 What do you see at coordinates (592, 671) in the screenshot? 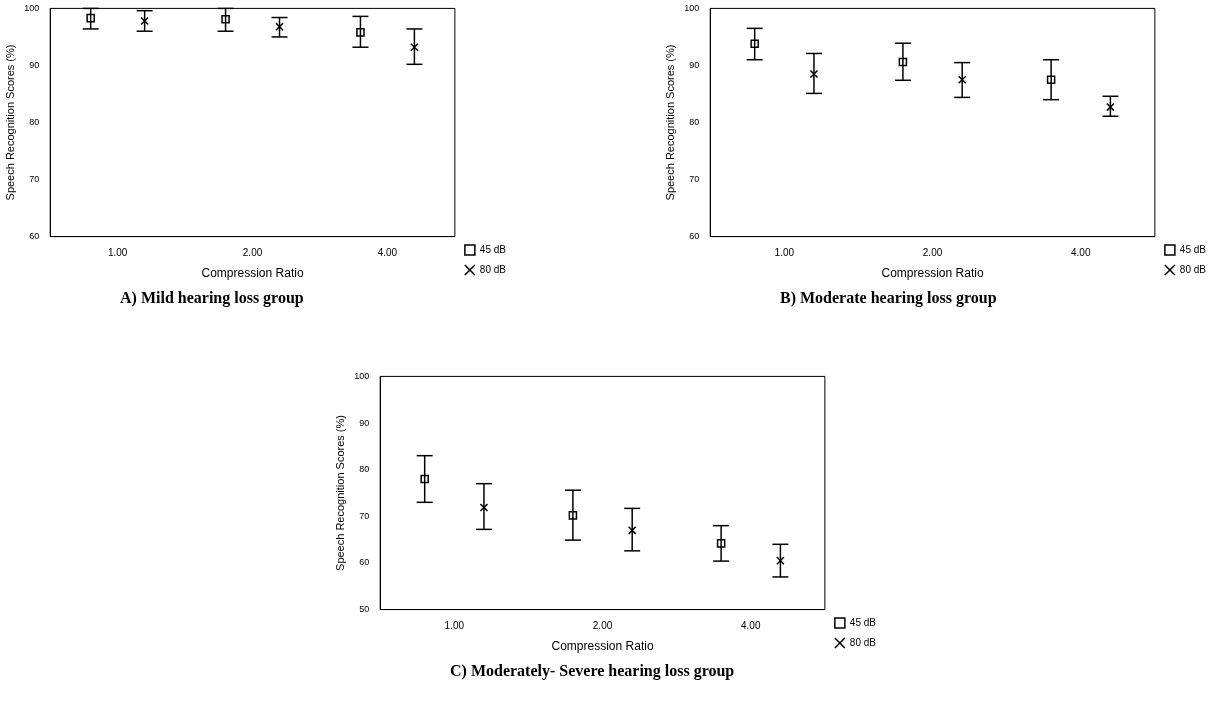
I see `text: C) Moderately- Severe hearing loss group` at bounding box center [592, 671].